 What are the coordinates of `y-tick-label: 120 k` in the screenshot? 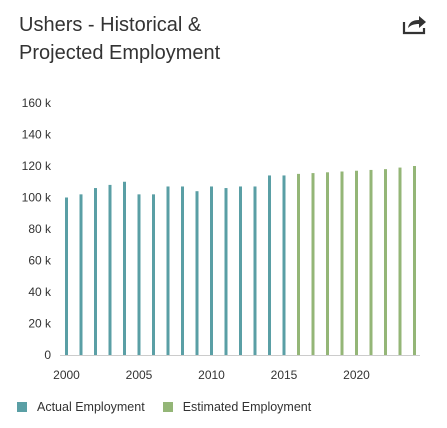 It's located at (37, 166).